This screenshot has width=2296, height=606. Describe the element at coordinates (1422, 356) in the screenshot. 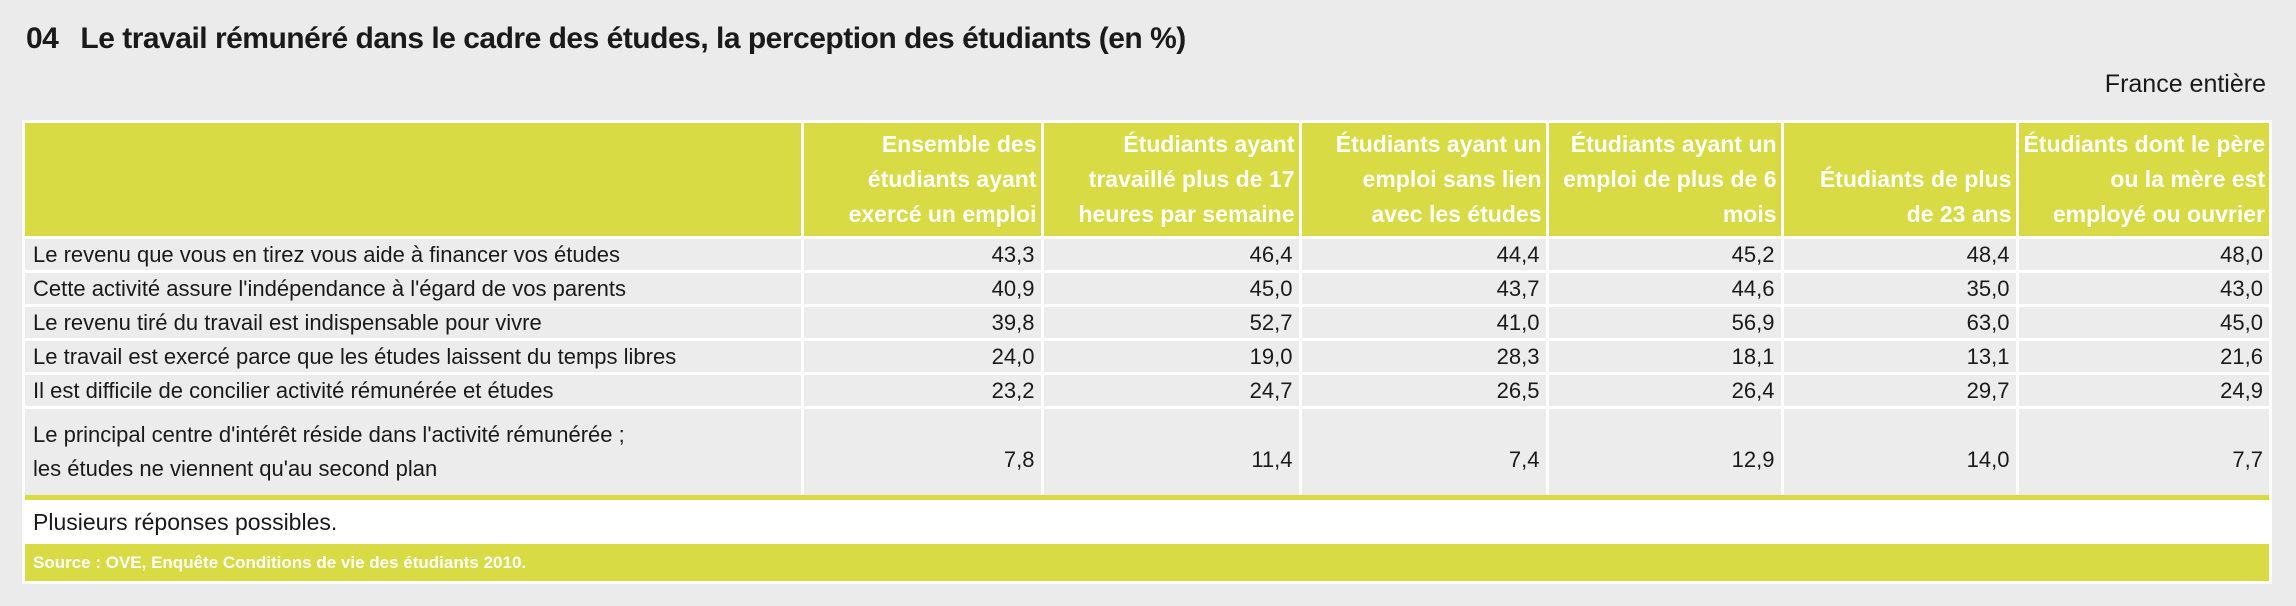

I see `value-cell: 28,3` at that location.